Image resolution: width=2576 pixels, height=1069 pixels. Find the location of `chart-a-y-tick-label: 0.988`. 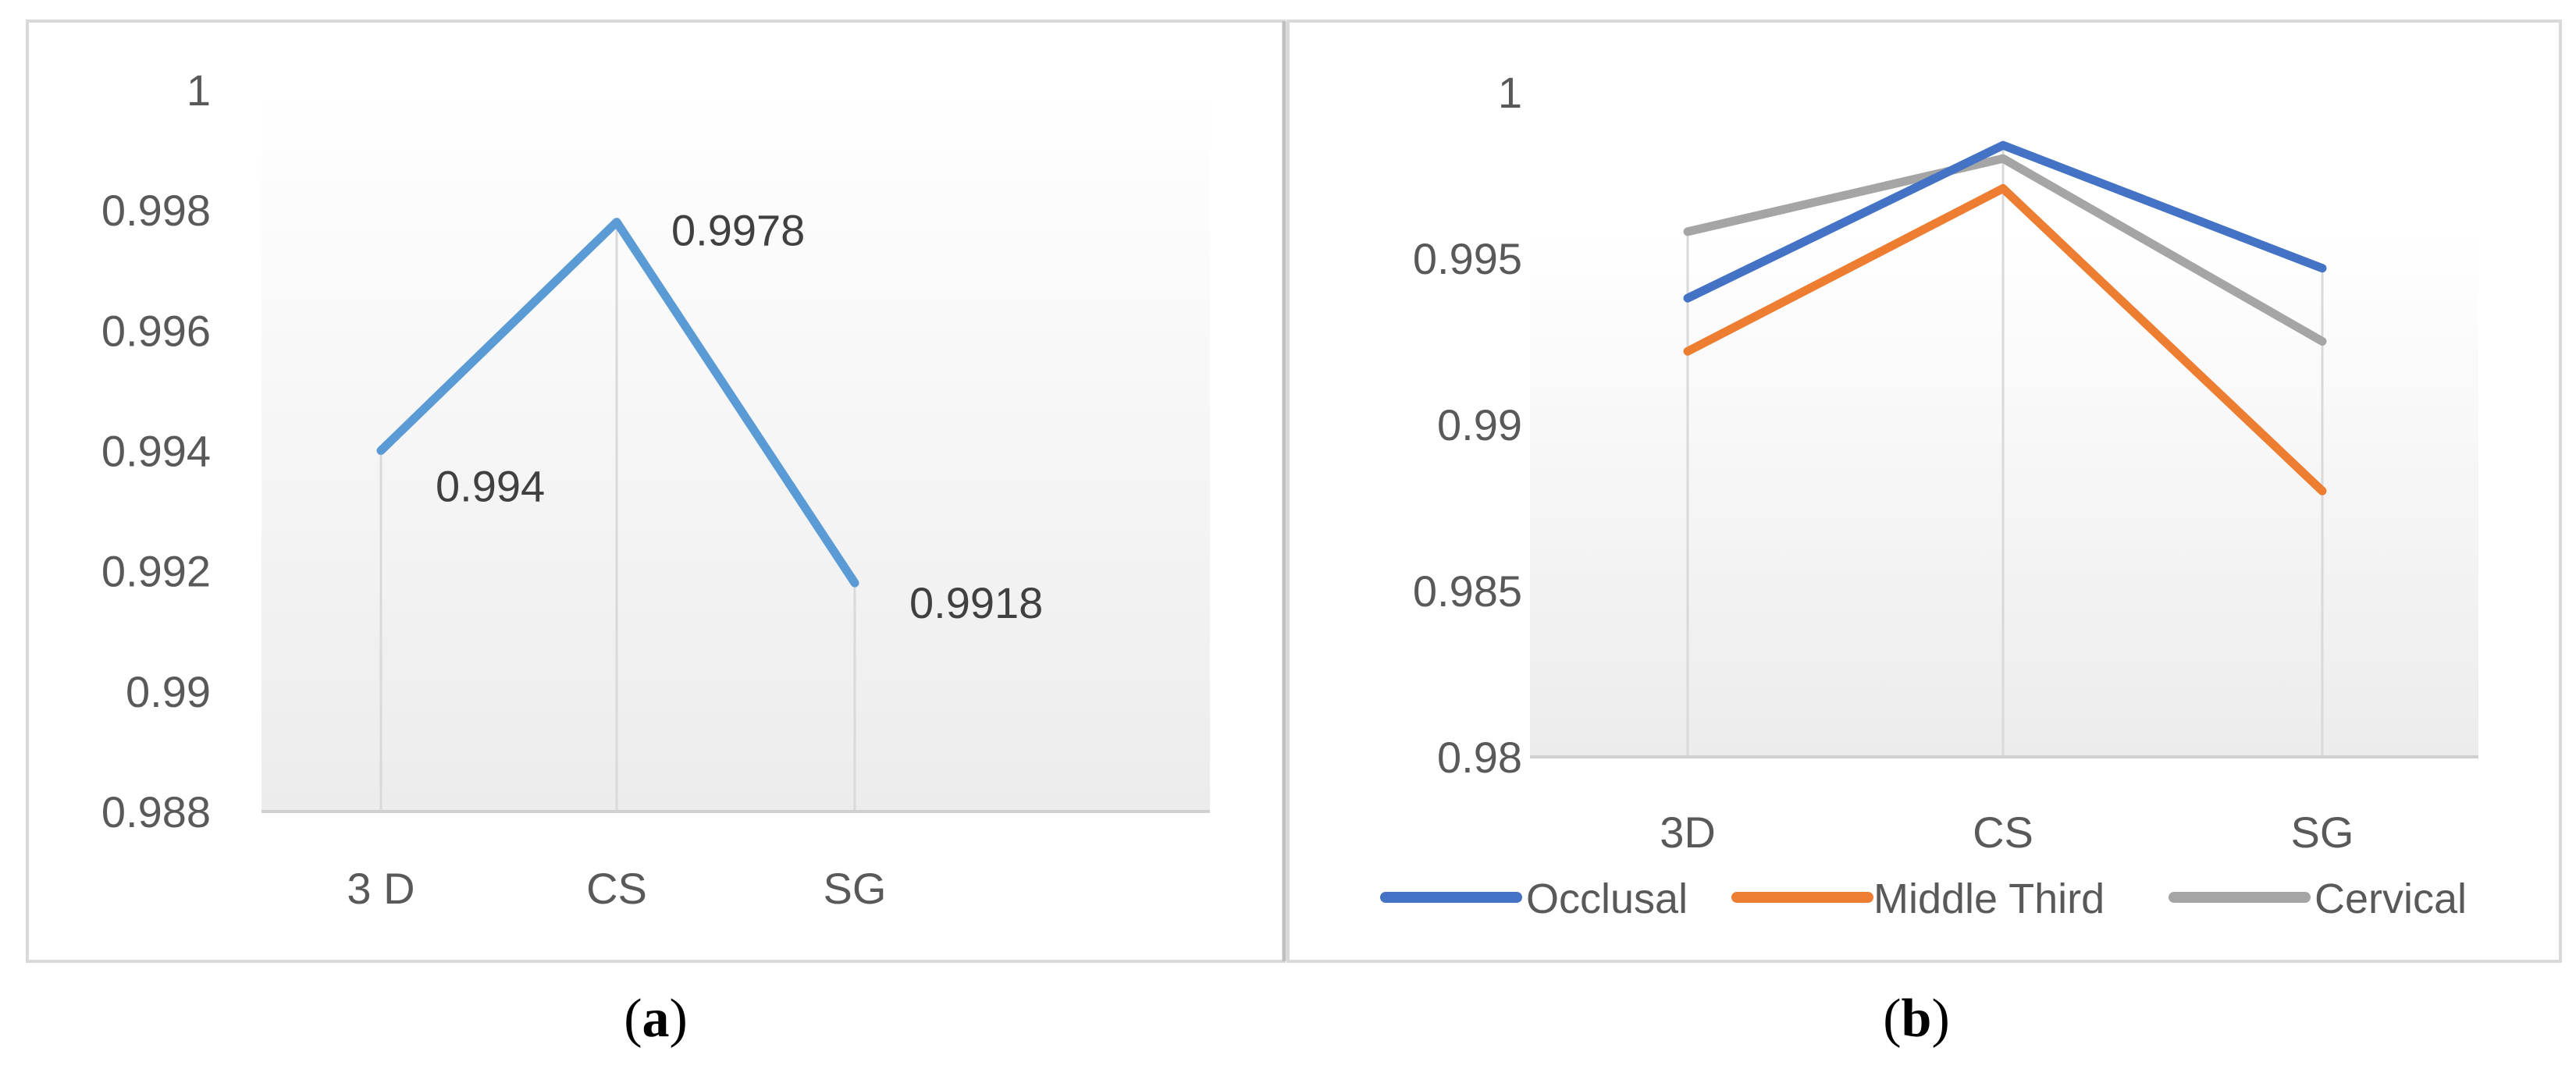

chart-a-y-tick-label: 0.988 is located at coordinates (156, 811).